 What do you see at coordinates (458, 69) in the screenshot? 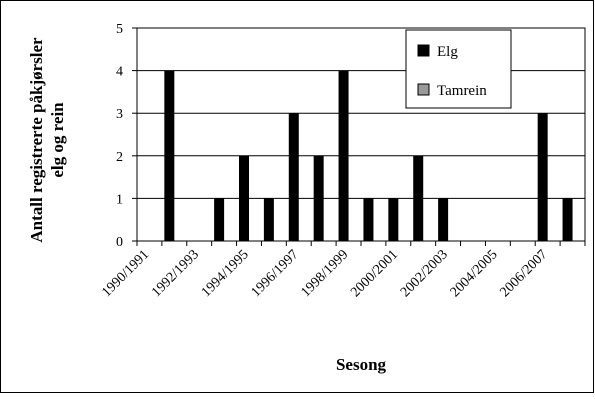
I see `legend: Elg Tamrein` at bounding box center [458, 69].